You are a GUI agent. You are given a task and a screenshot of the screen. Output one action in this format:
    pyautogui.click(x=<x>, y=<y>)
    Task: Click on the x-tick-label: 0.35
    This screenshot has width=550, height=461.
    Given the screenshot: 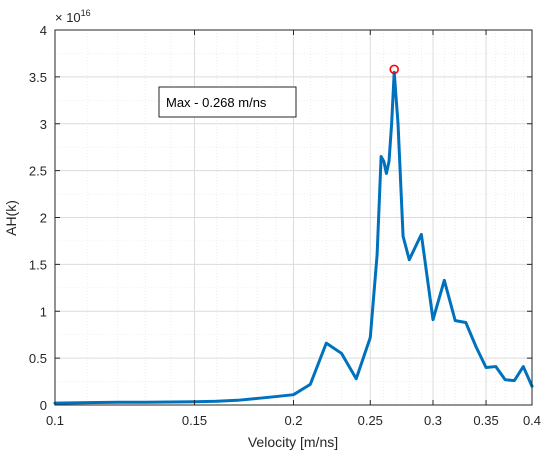 What is the action you would take?
    pyautogui.click(x=485, y=420)
    